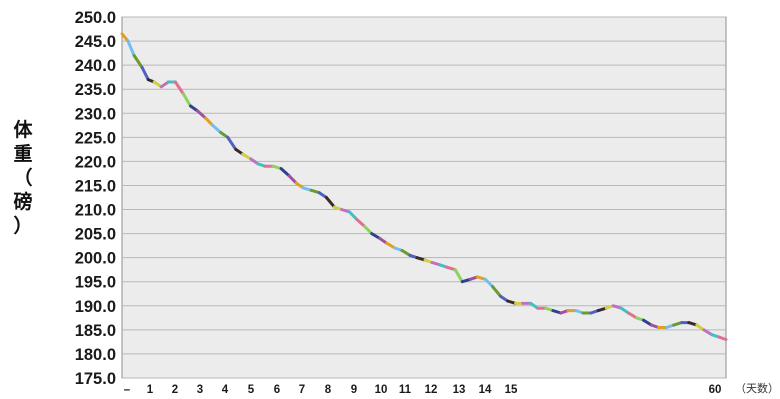 The width and height of the screenshot is (780, 399). What do you see at coordinates (95, 235) in the screenshot?
I see `y-tick-label: 205.0` at bounding box center [95, 235].